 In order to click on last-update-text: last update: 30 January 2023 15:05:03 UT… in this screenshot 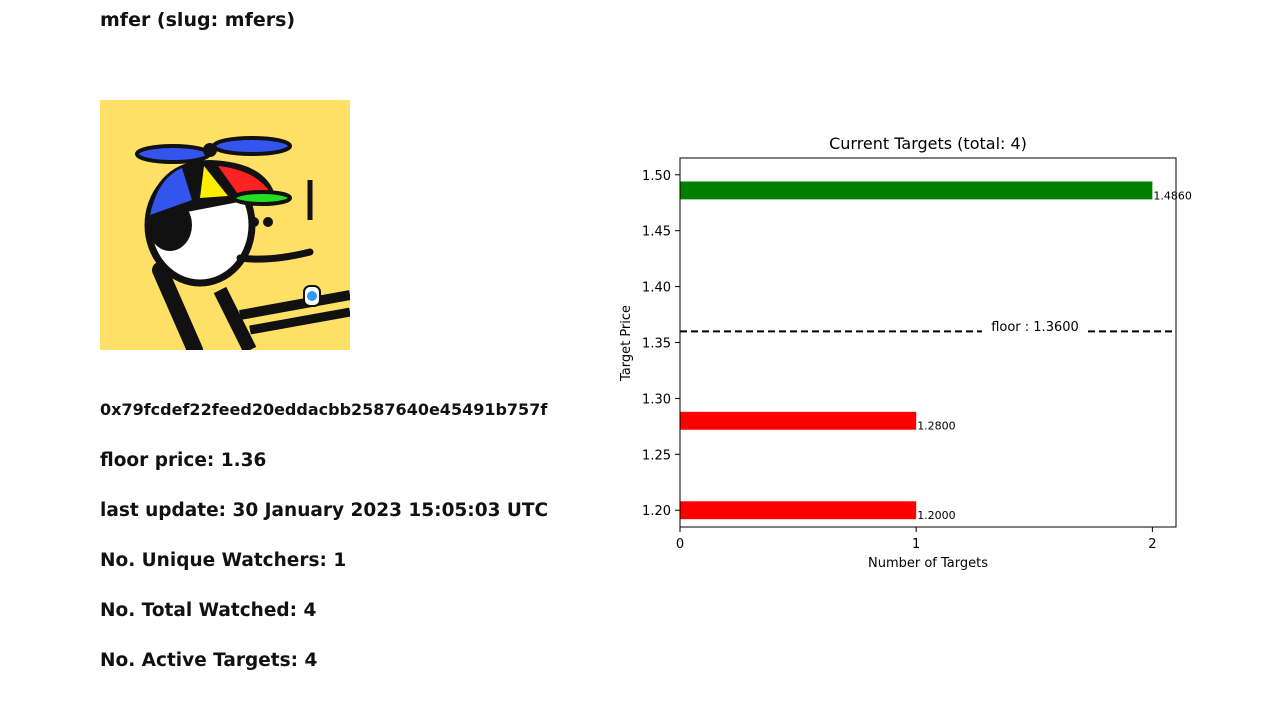, I will do `click(324, 510)`.